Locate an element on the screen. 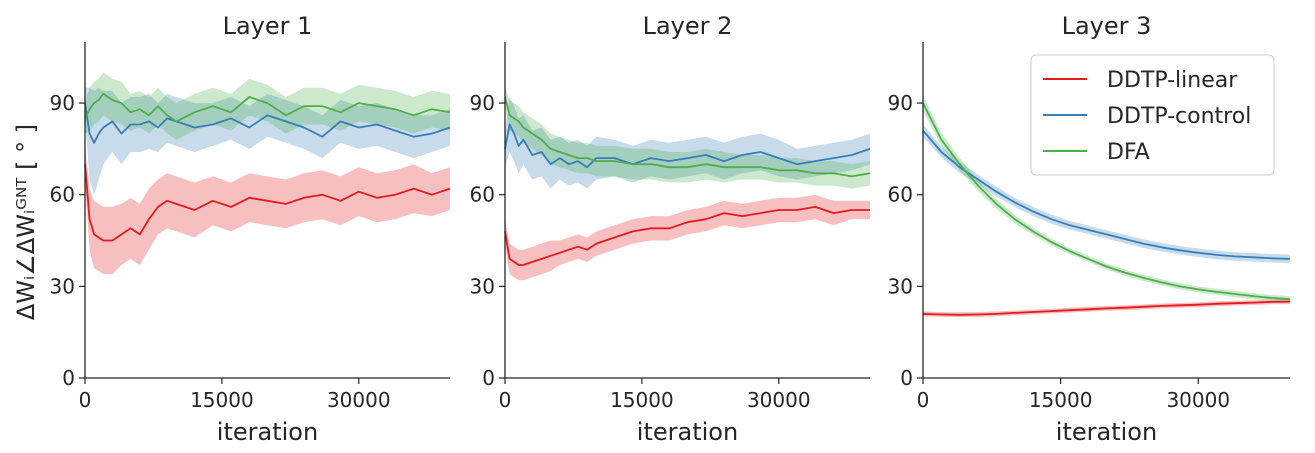 The width and height of the screenshot is (1315, 453). panel-title: Layer 2 is located at coordinates (688, 26).